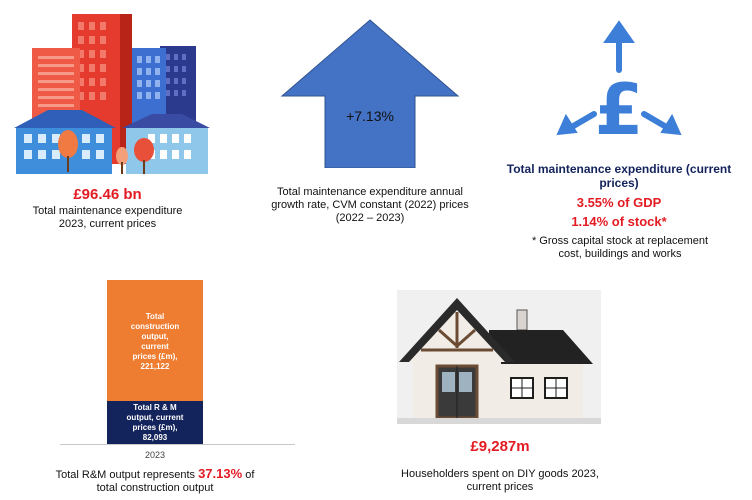  What do you see at coordinates (155, 366) in the screenshot?
I see `label-line: 221,122` at bounding box center [155, 366].